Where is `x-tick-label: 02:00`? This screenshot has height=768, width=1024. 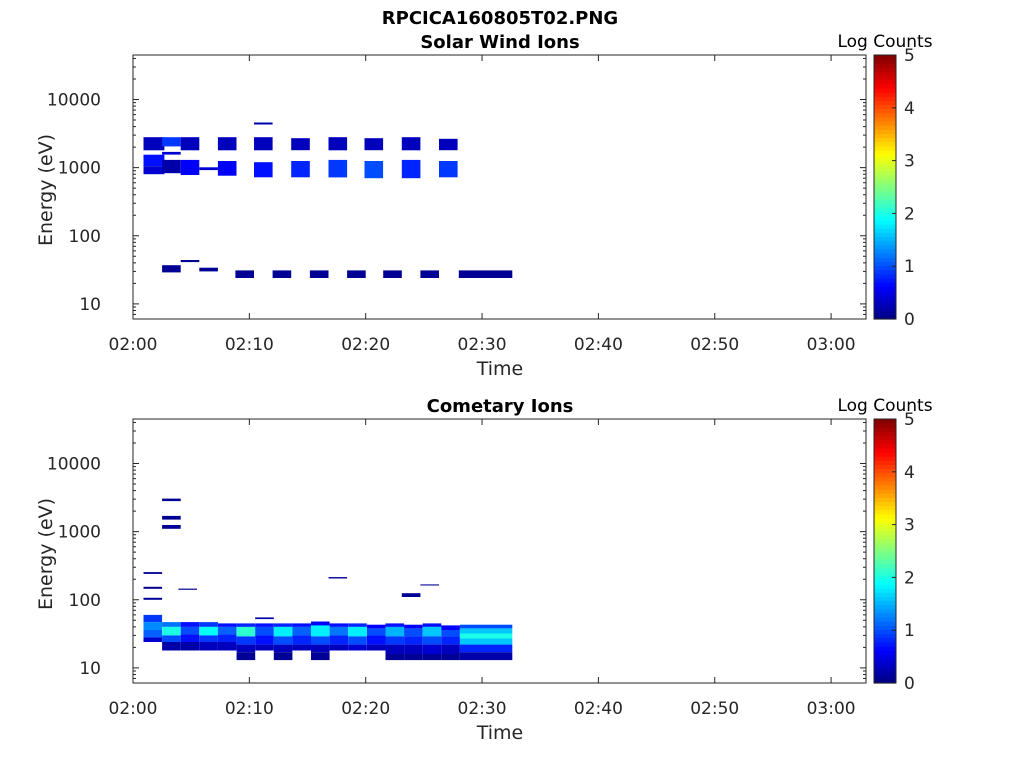
x-tick-label: 02:00 is located at coordinates (133, 345).